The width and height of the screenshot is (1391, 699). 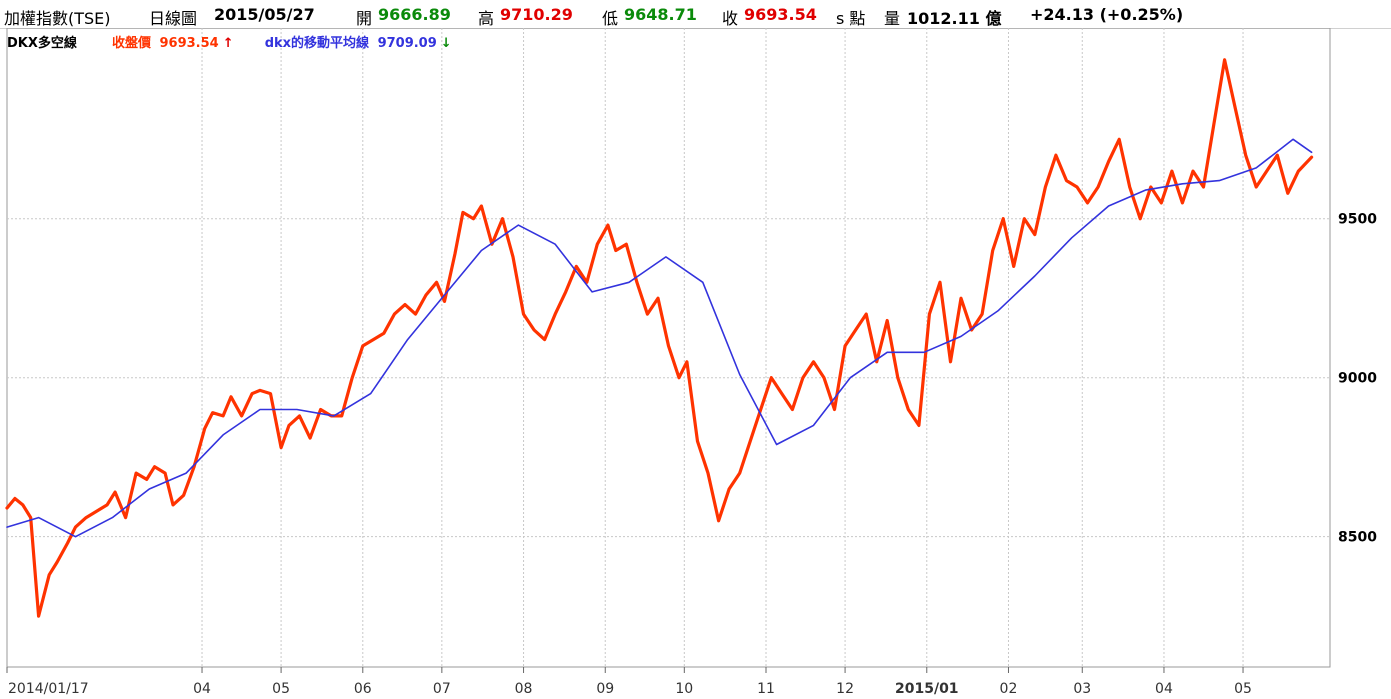 I want to click on x-tick-label: 03, so click(x=1082, y=689).